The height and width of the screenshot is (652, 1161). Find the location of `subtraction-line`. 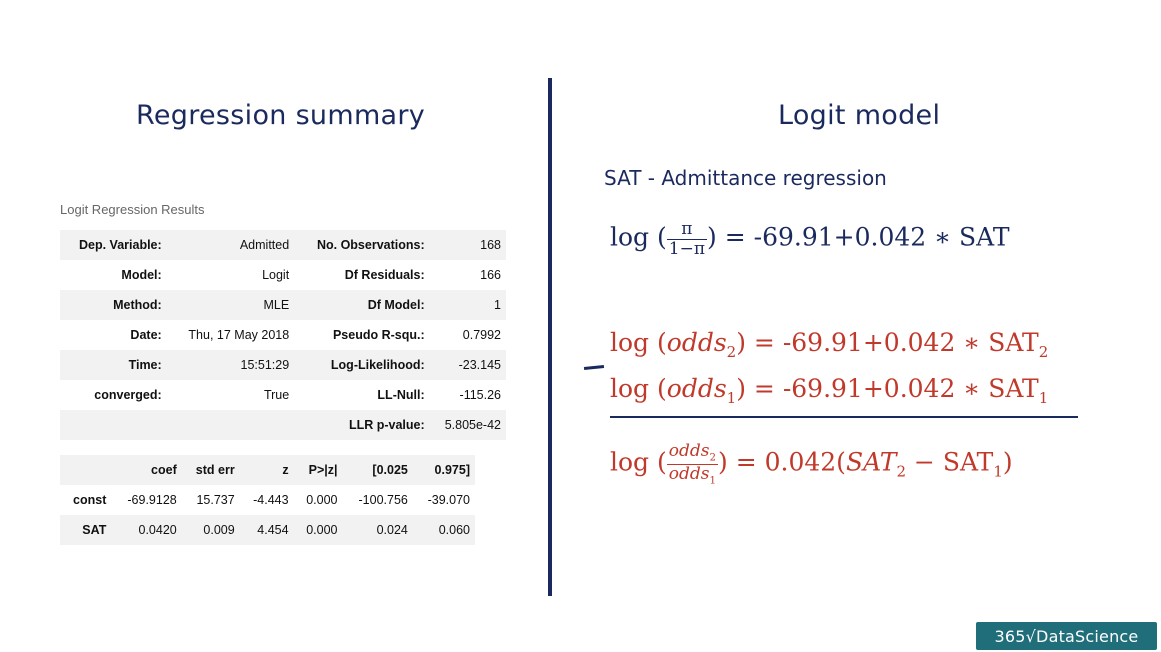

subtraction-line is located at coordinates (844, 417).